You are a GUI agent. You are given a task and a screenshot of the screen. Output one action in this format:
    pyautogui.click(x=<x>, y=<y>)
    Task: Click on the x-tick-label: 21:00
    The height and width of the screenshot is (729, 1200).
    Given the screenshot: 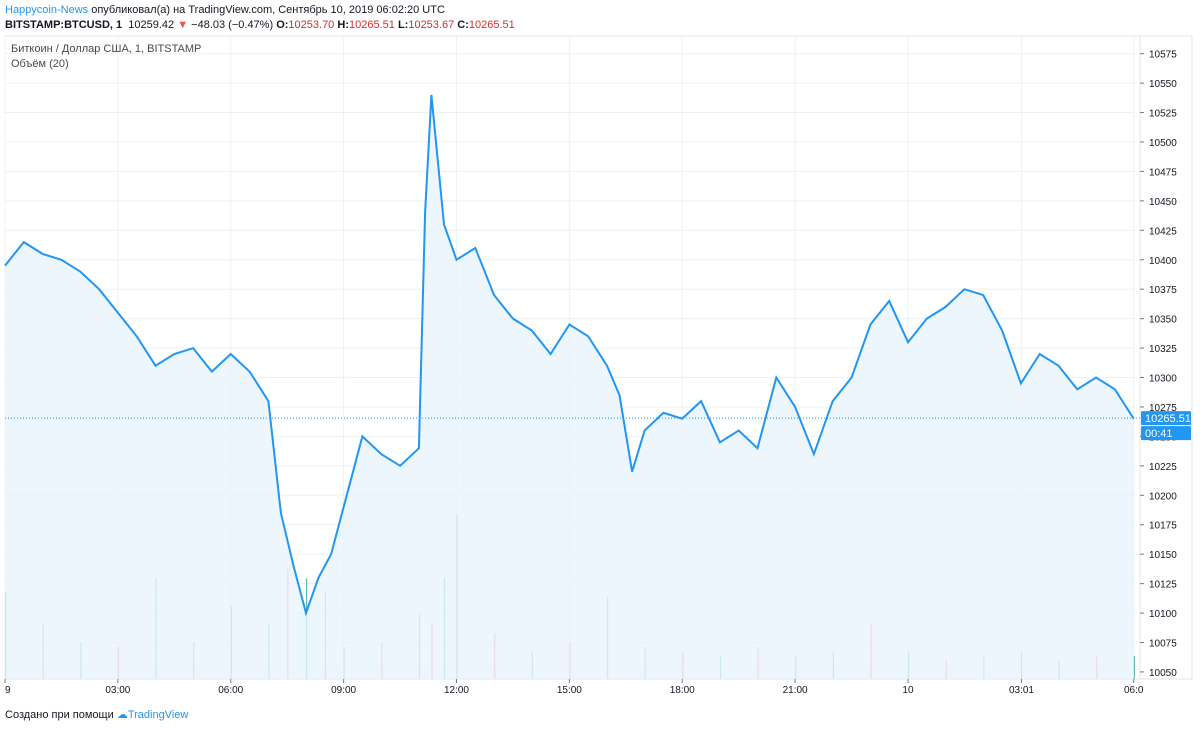 What is the action you would take?
    pyautogui.click(x=795, y=690)
    